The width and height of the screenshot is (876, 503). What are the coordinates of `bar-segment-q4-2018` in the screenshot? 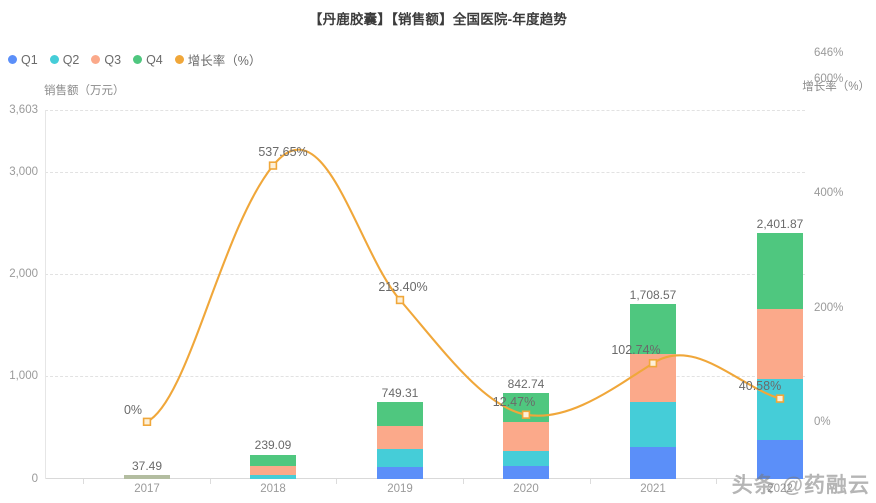 It's located at (273, 460).